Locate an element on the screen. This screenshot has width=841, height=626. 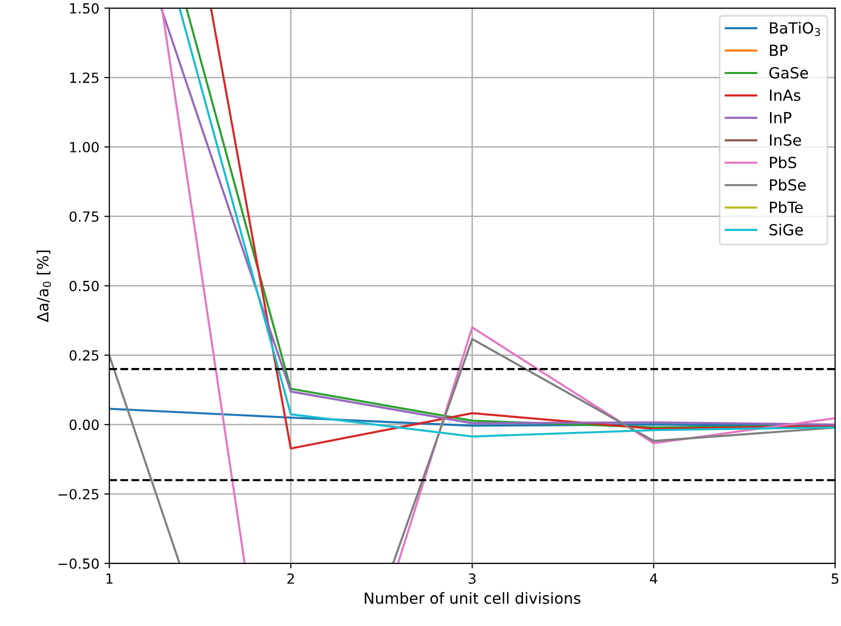
y-tick-label: −0.25 is located at coordinates (78, 494).